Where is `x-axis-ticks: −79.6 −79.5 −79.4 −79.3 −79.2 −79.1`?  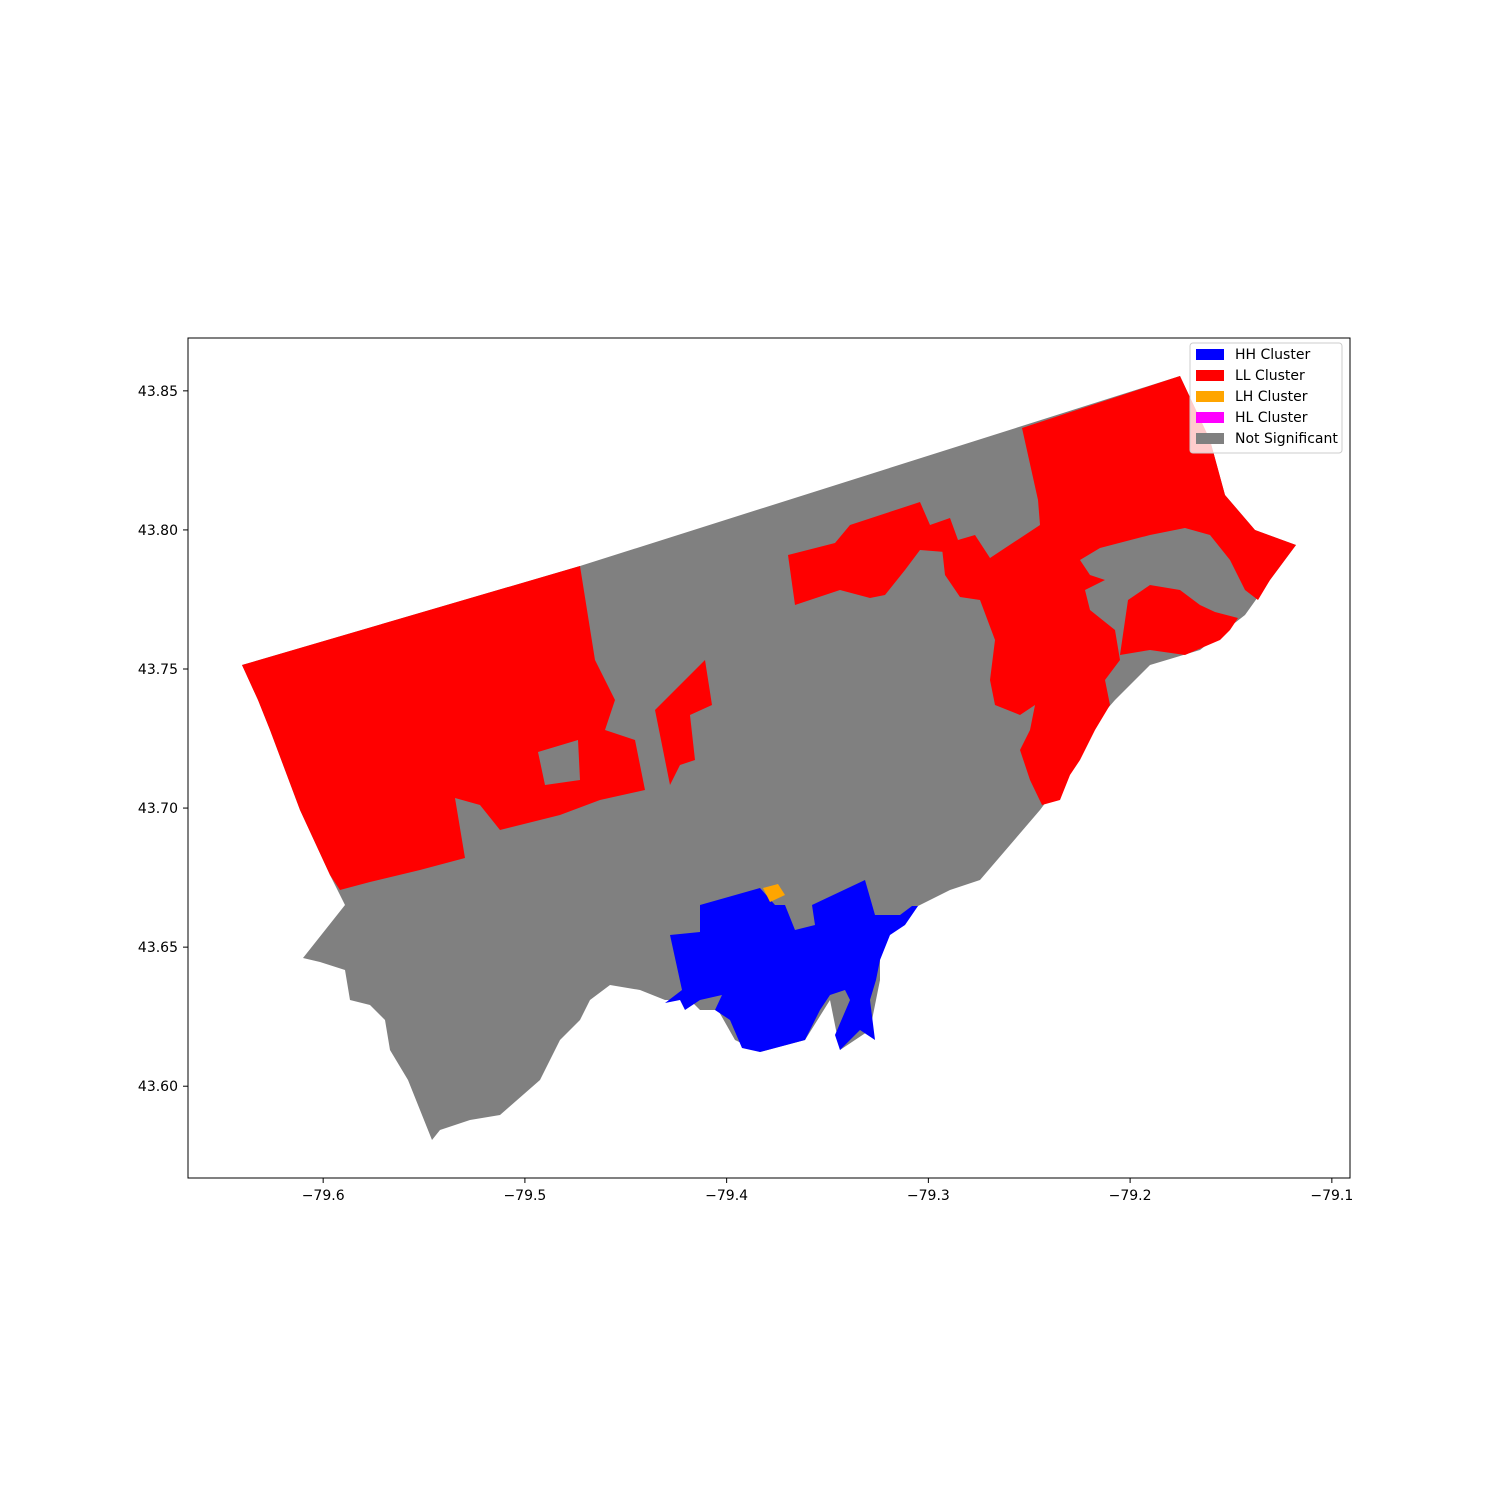
x-axis-ticks: −79.6 −79.5 −79.4 −79.3 −79.2 −79.1 is located at coordinates (827, 1191).